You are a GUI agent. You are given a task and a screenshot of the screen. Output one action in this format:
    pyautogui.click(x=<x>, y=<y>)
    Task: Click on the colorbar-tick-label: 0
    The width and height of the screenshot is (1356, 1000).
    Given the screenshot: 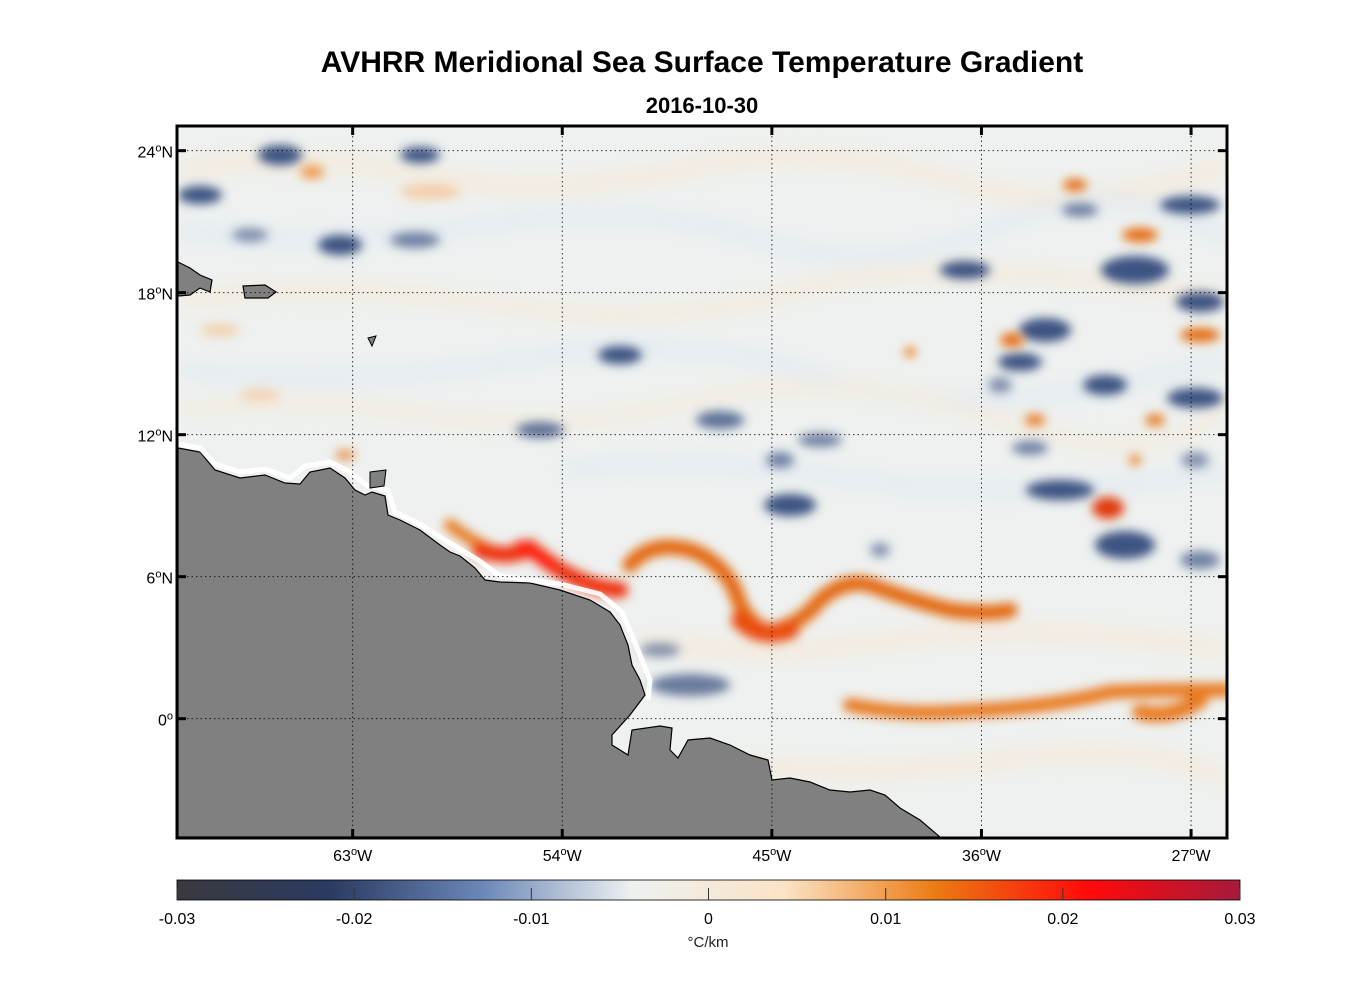 What is the action you would take?
    pyautogui.click(x=708, y=919)
    